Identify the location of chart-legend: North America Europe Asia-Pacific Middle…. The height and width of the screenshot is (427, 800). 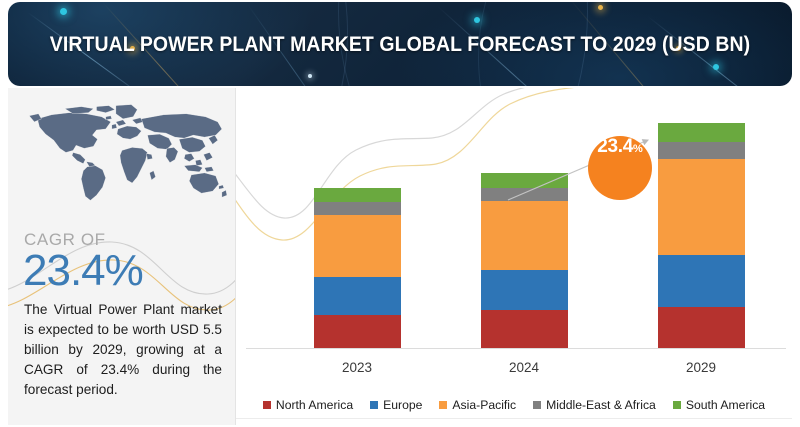
(514, 405).